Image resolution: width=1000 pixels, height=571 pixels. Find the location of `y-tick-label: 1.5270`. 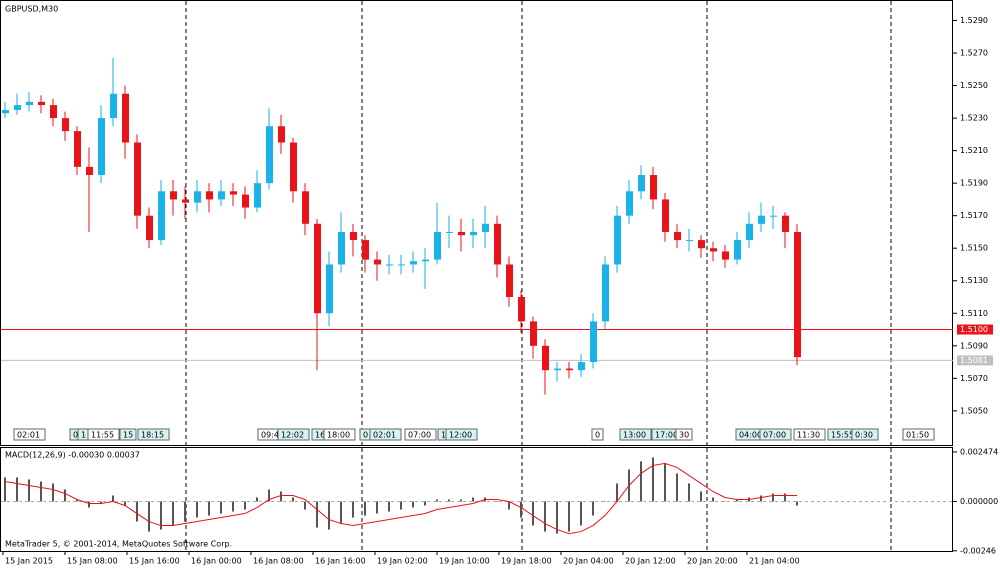

y-tick-label: 1.5270 is located at coordinates (974, 53).